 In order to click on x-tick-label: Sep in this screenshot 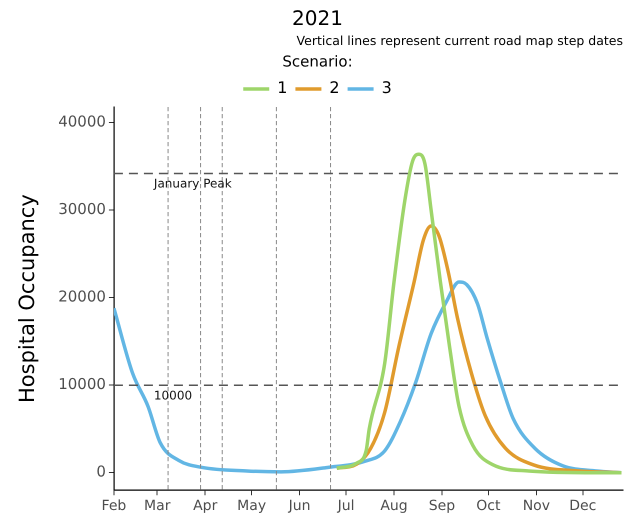, I will do `click(442, 506)`.